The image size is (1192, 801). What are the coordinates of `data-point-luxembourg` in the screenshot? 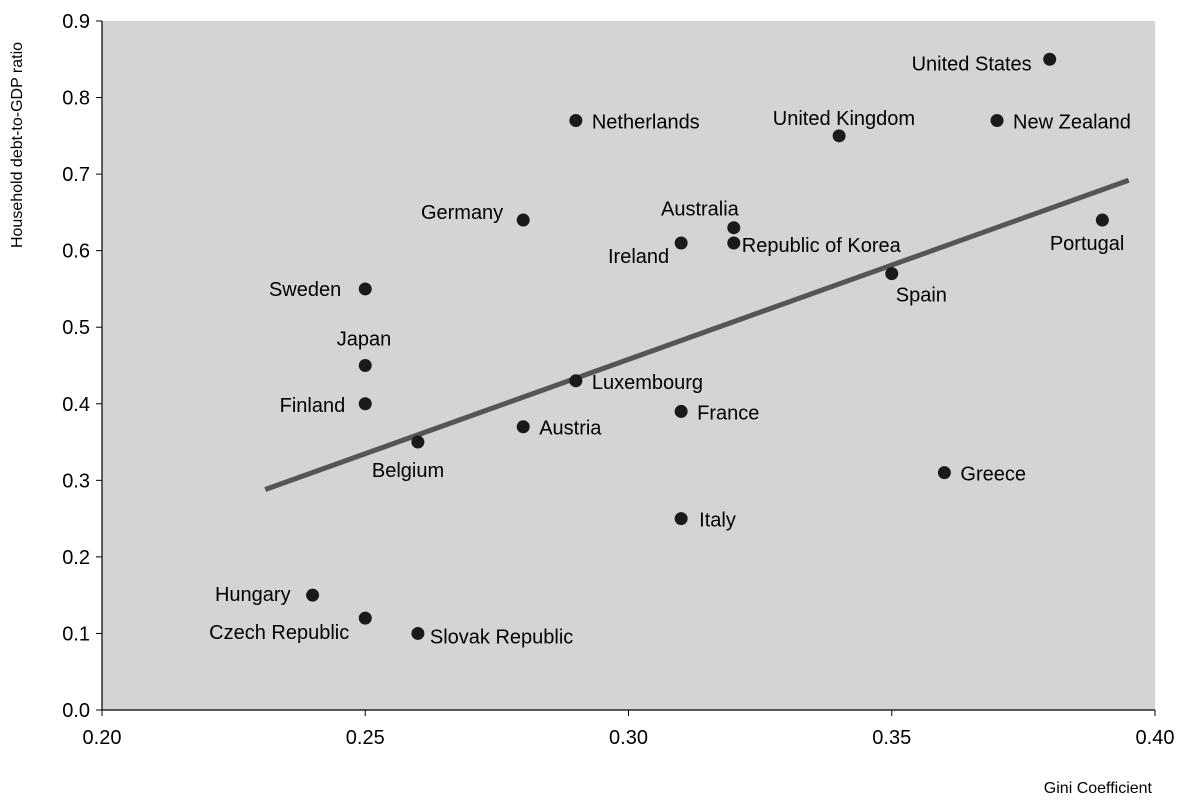 It's located at (576, 381).